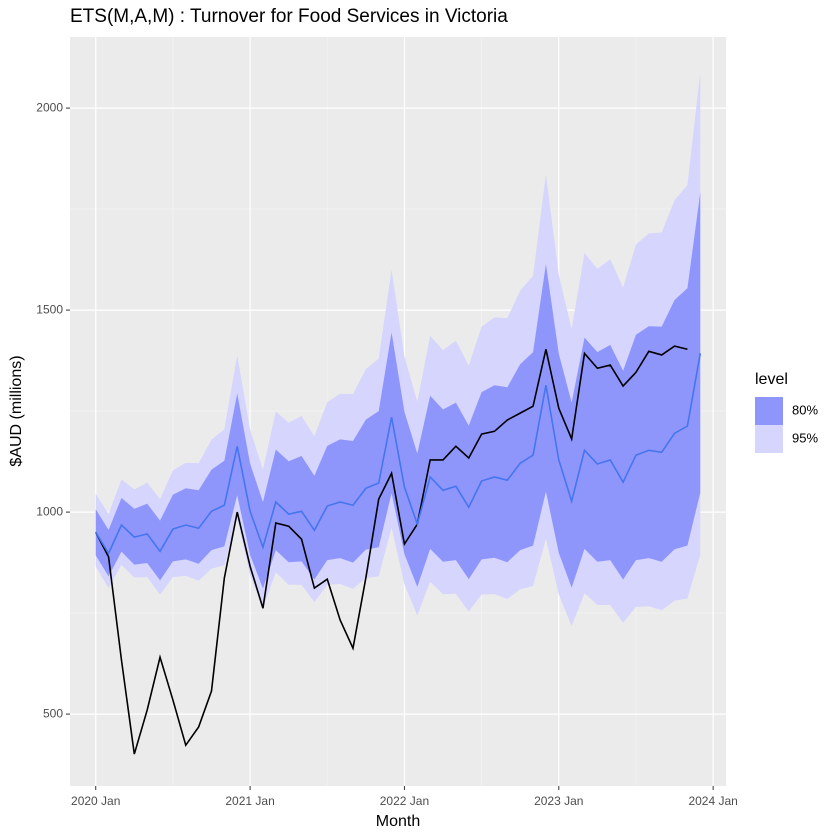 This screenshot has height=840, width=840. What do you see at coordinates (49, 107) in the screenshot?
I see `y-tick-label: 2000` at bounding box center [49, 107].